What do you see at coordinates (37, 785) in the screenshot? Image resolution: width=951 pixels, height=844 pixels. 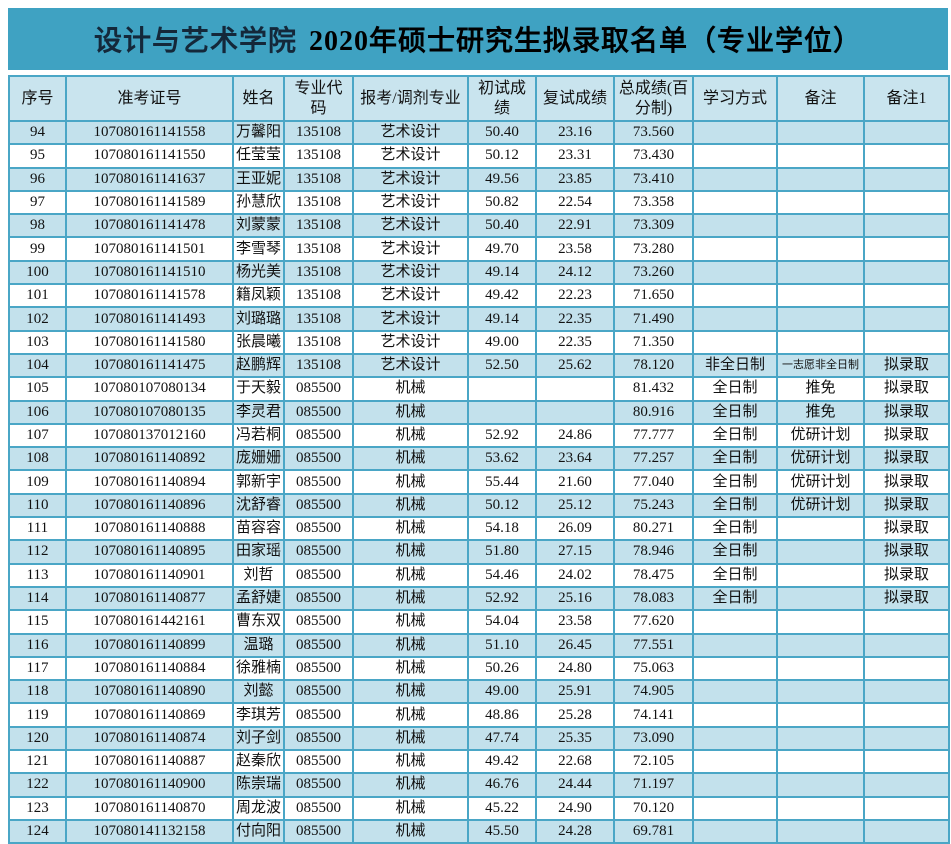 I see `cell-seq: 122` at bounding box center [37, 785].